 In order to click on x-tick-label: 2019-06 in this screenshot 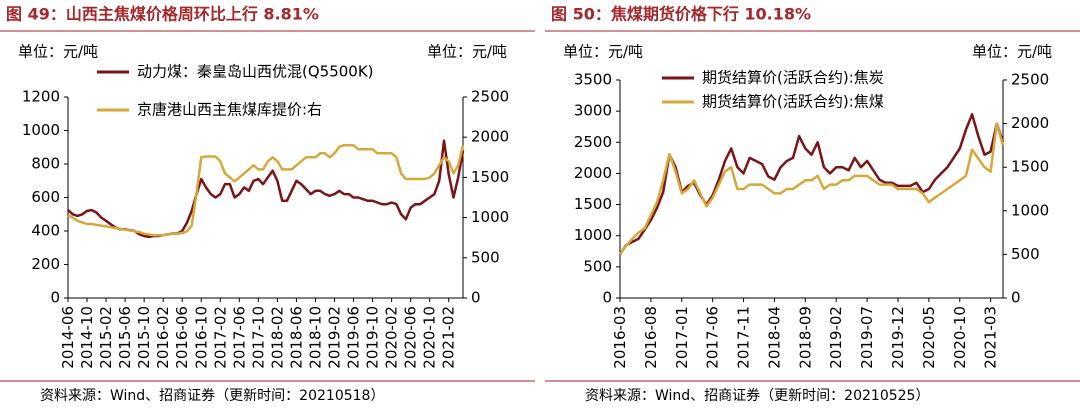, I will do `click(354, 337)`.